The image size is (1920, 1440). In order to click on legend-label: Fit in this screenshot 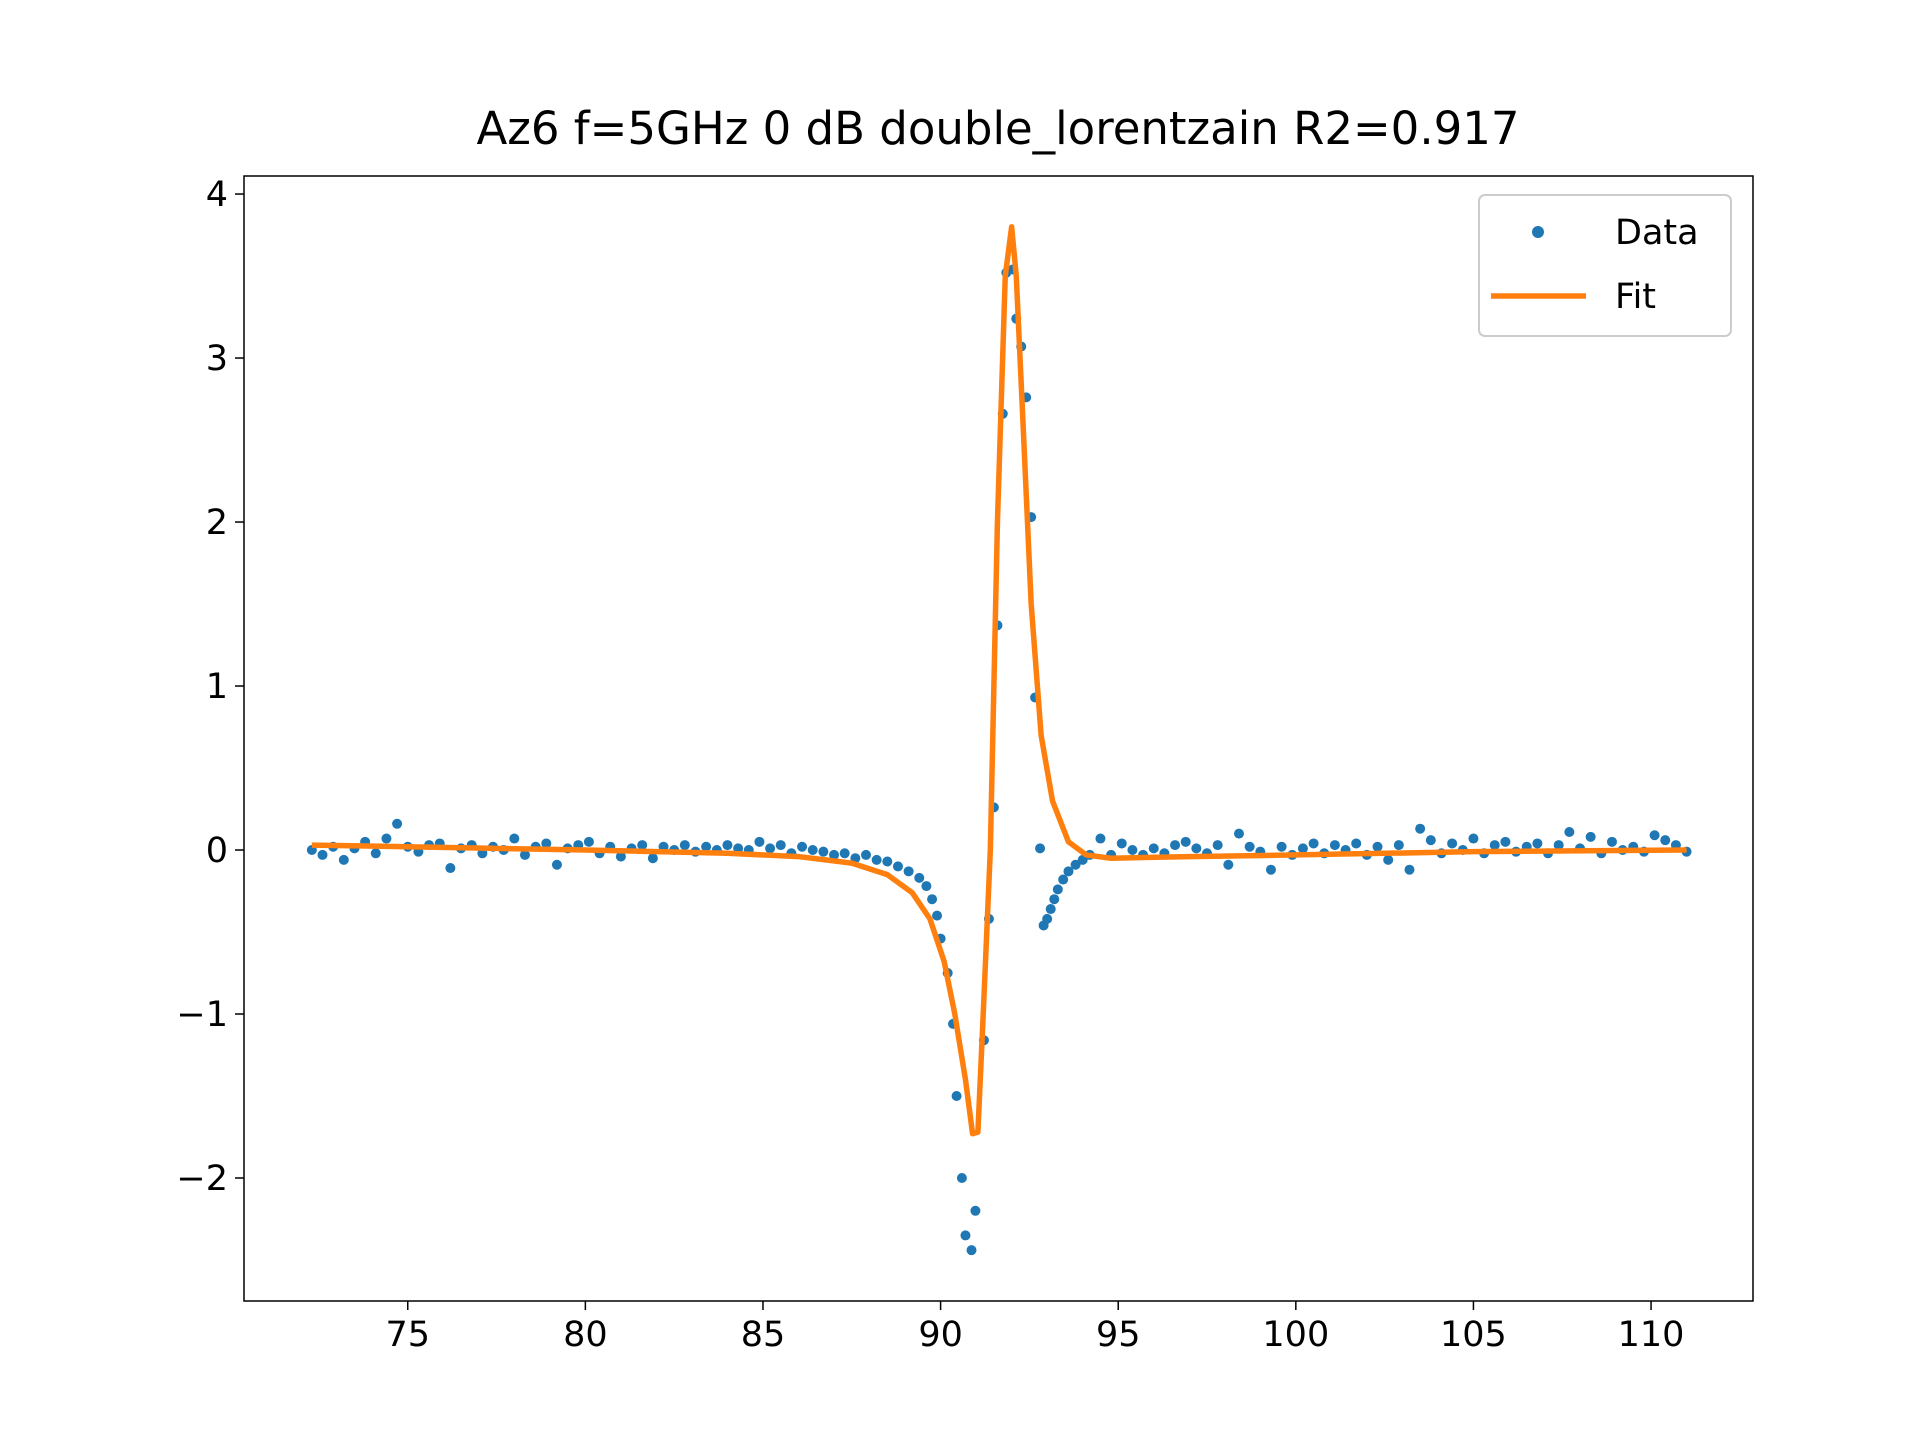, I will do `click(1635, 297)`.